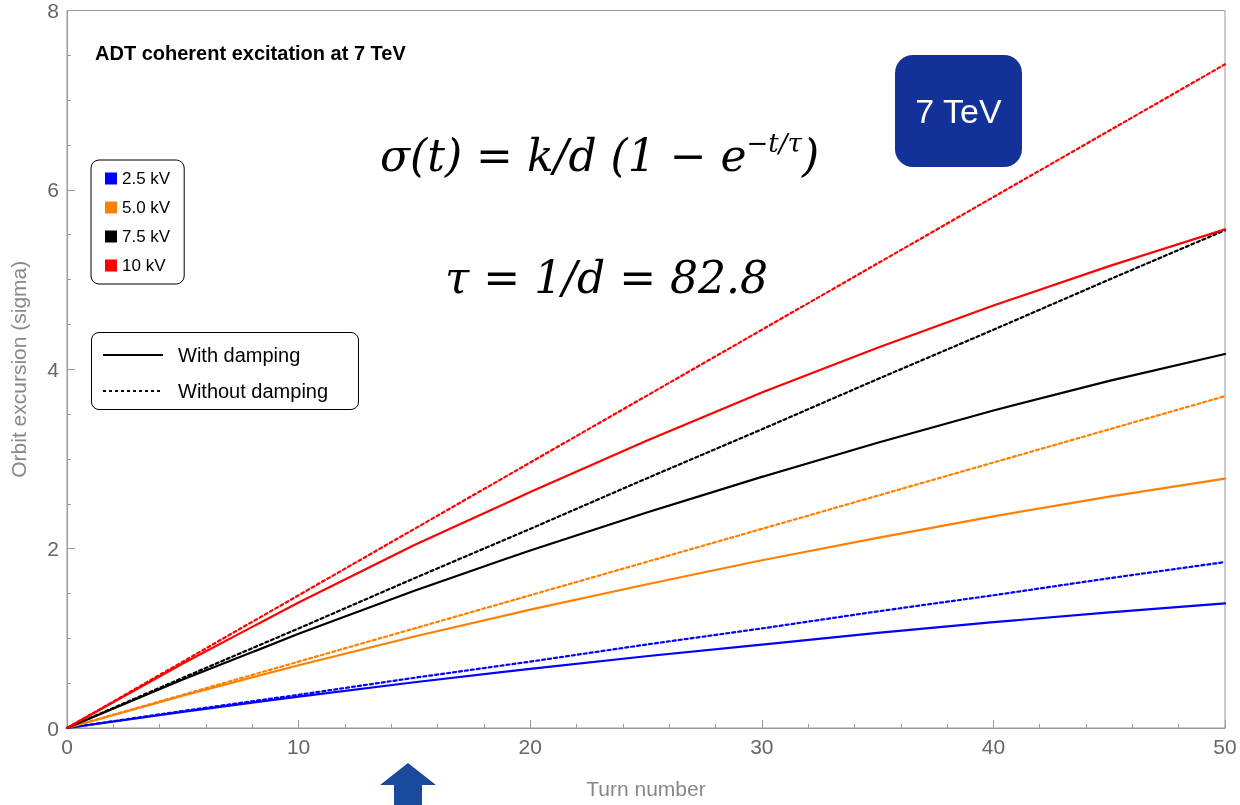 This screenshot has height=805, width=1240. I want to click on x-tick-label: 10, so click(298, 746).